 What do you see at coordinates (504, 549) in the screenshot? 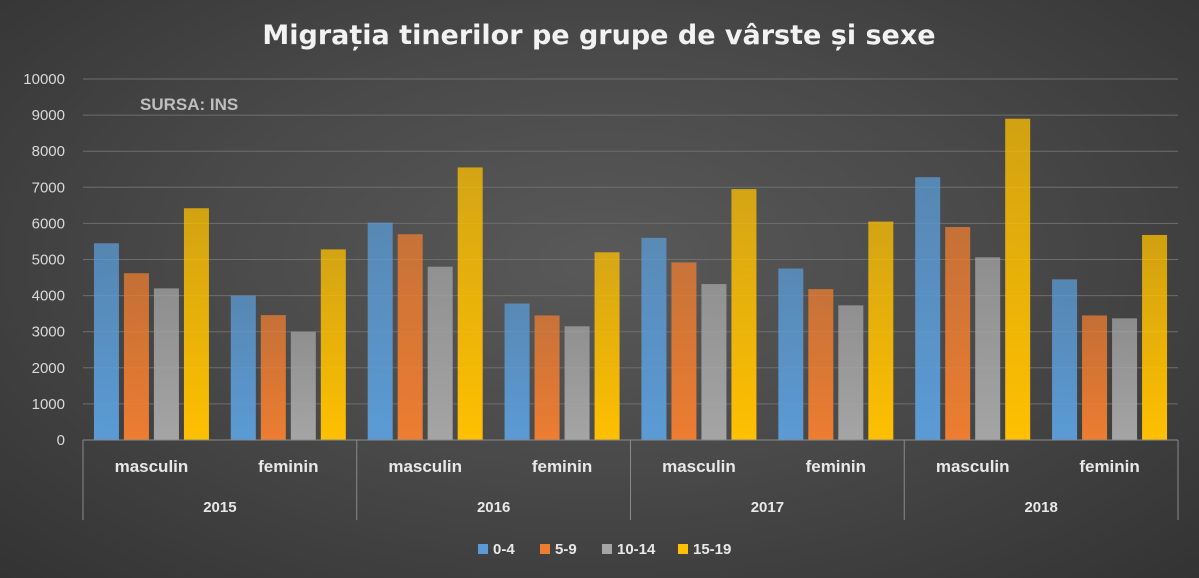
I see `legend-label: 0-4` at bounding box center [504, 549].